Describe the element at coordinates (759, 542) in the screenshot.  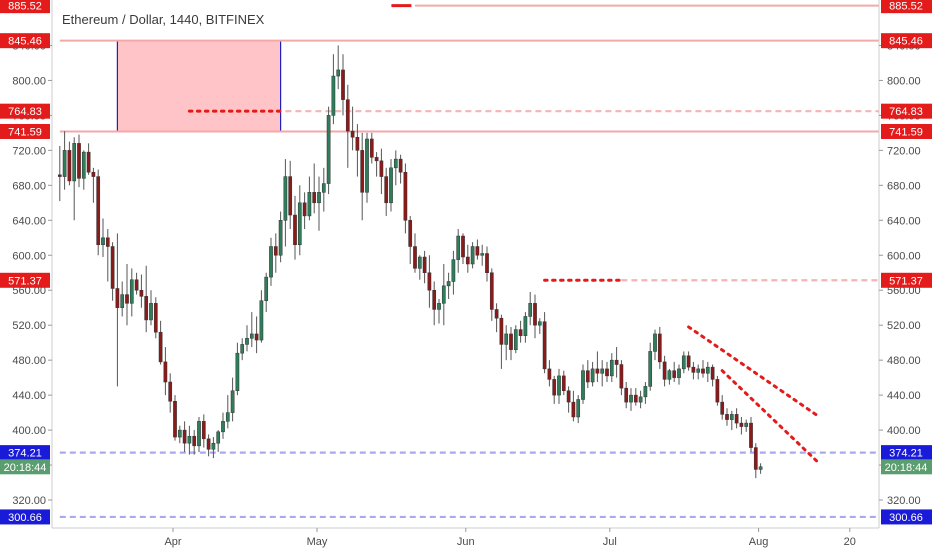
I see `x-tick-label-4: Aug` at that location.